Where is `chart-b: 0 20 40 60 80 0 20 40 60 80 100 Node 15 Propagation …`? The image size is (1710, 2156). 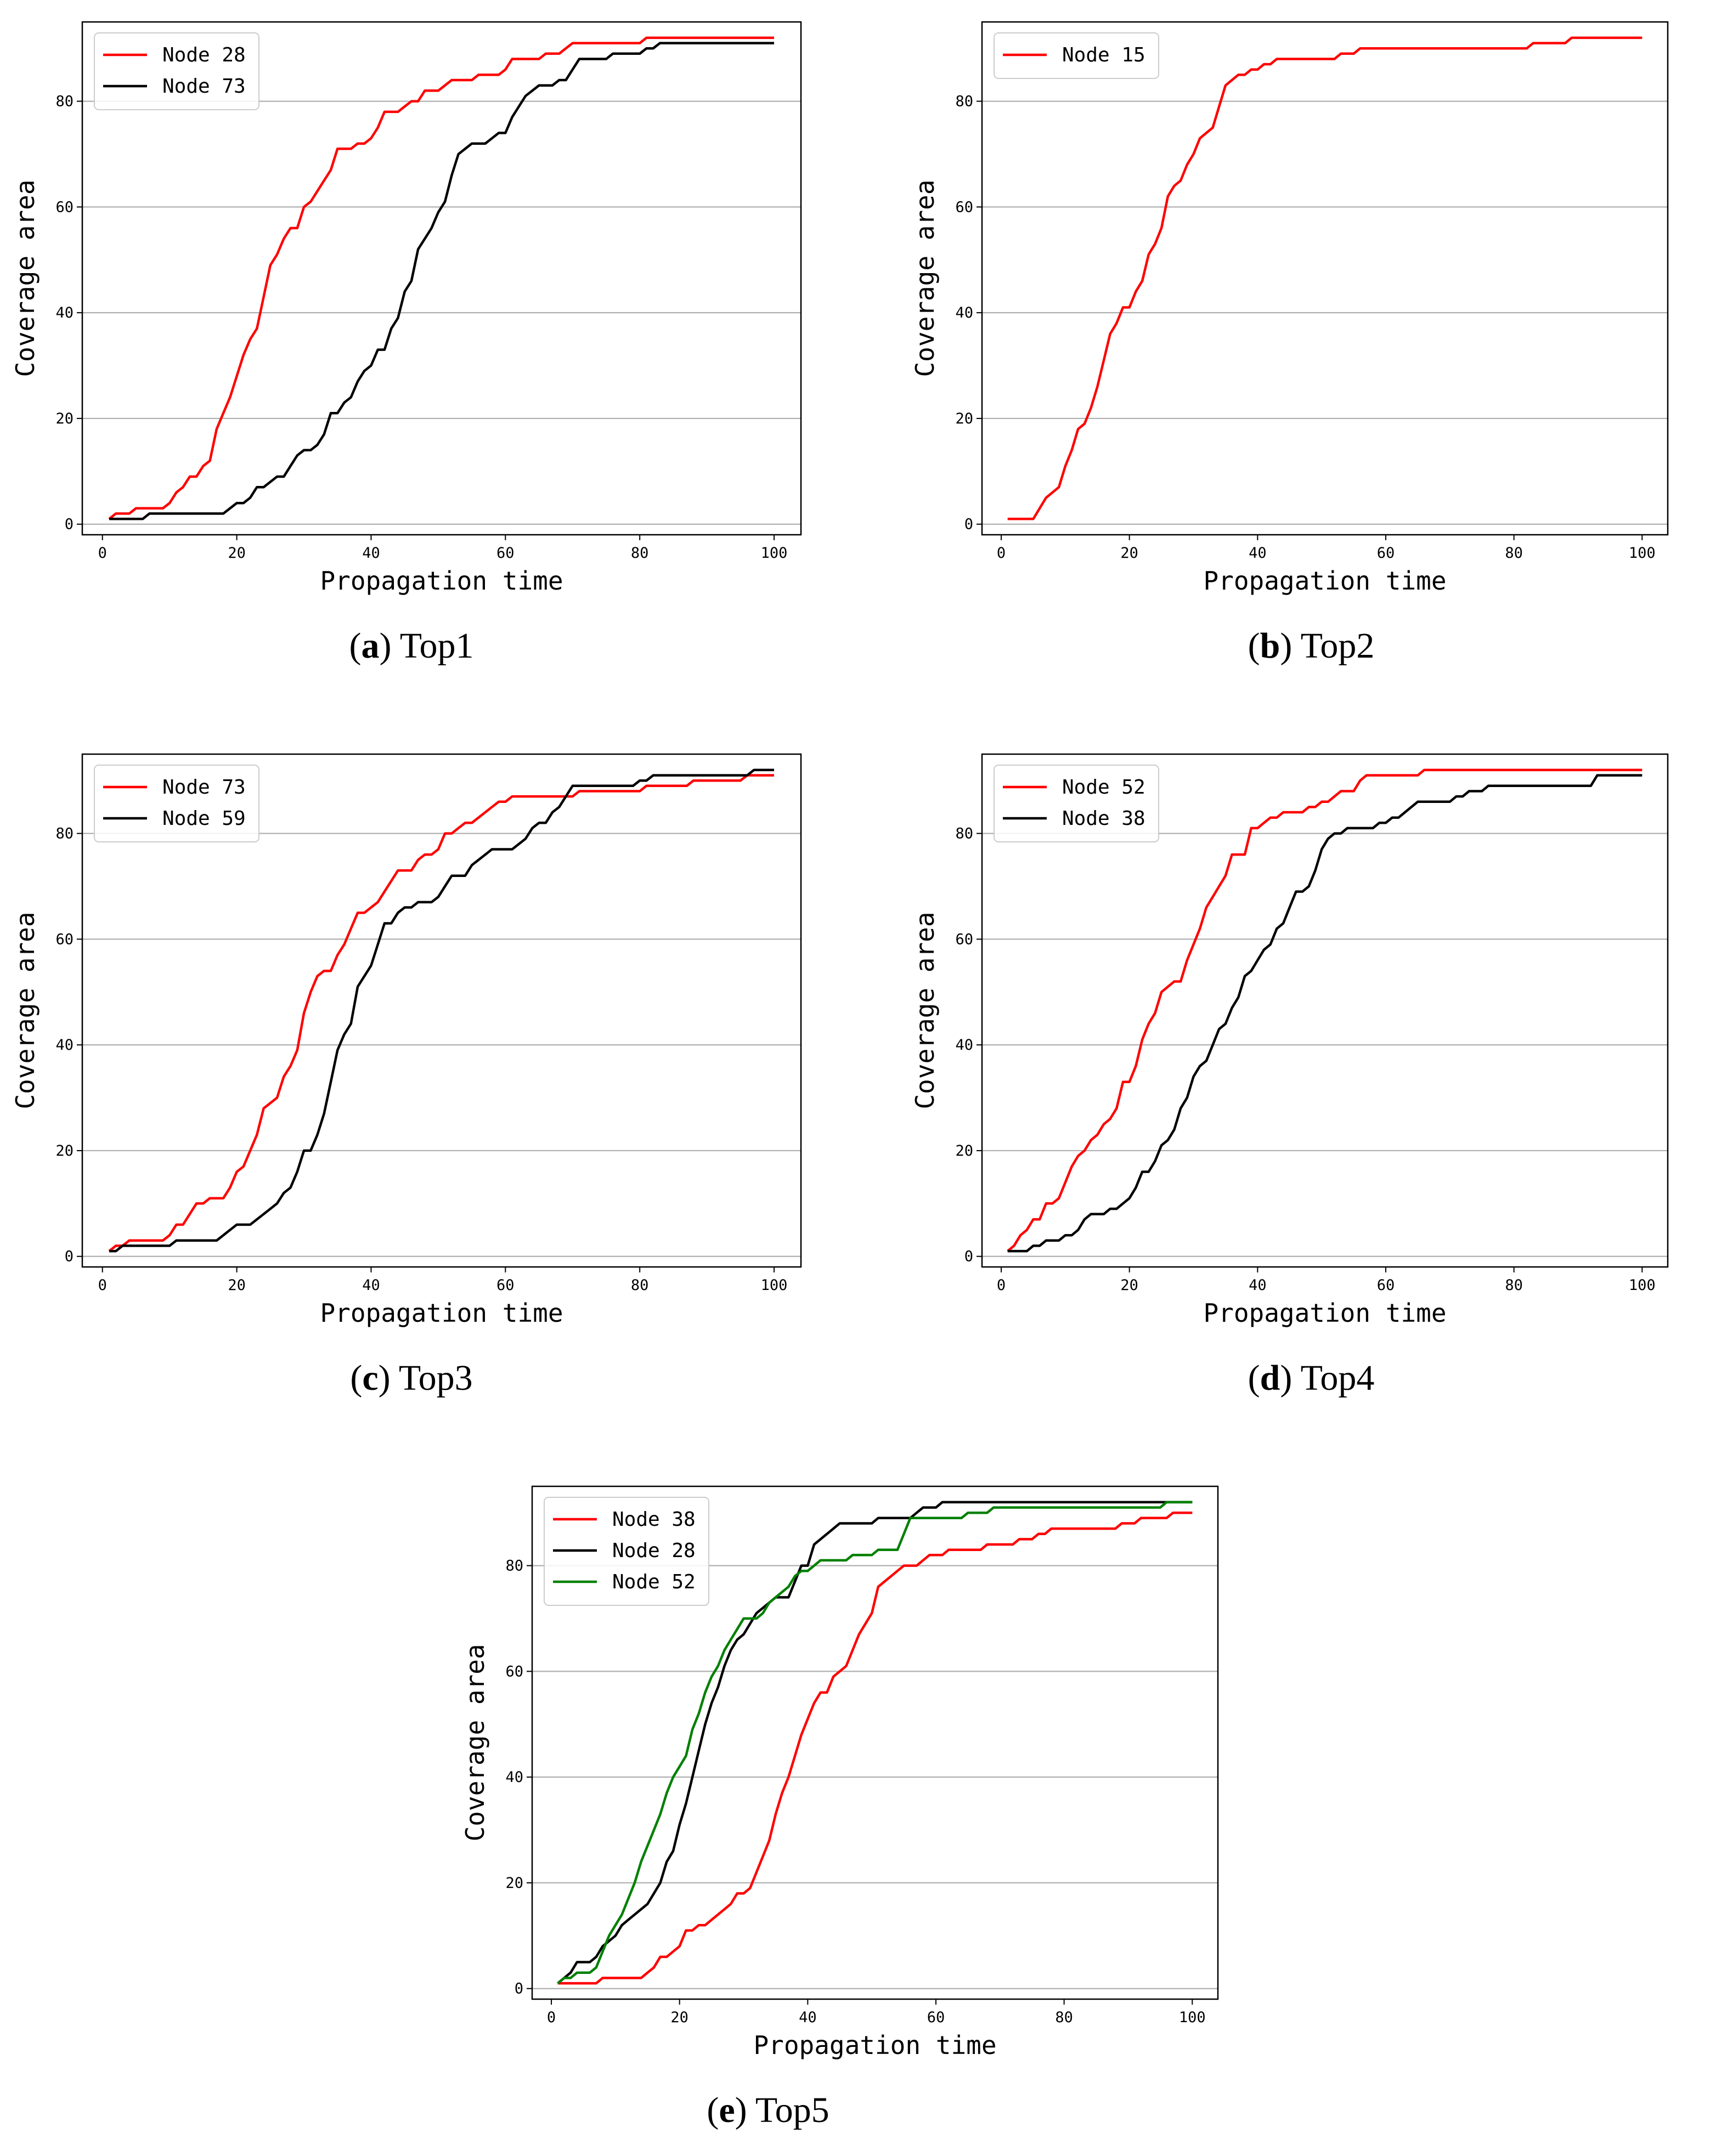 chart-b: 0 20 40 60 80 0 20 40 60 80 100 Node 15 Propagation … is located at coordinates (1289, 308).